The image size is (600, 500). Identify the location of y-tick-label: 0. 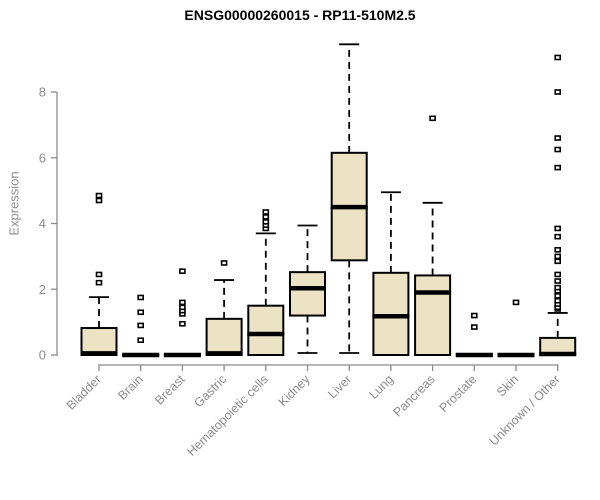
(42, 355).